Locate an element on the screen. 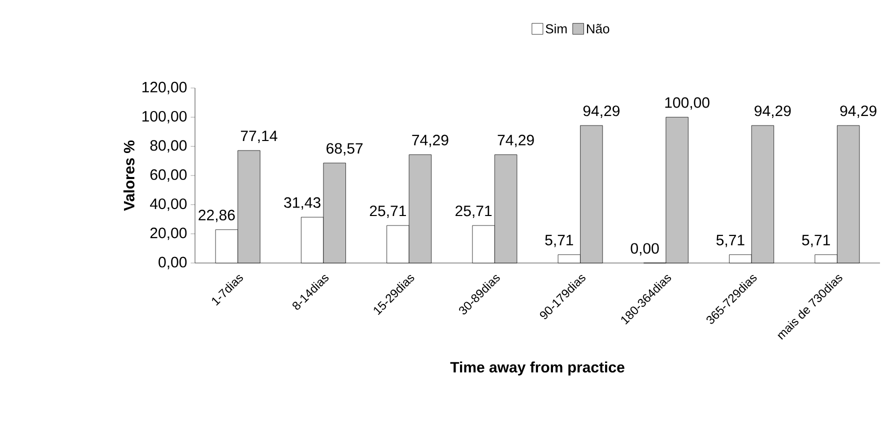  legend-label: Sim is located at coordinates (556, 29).